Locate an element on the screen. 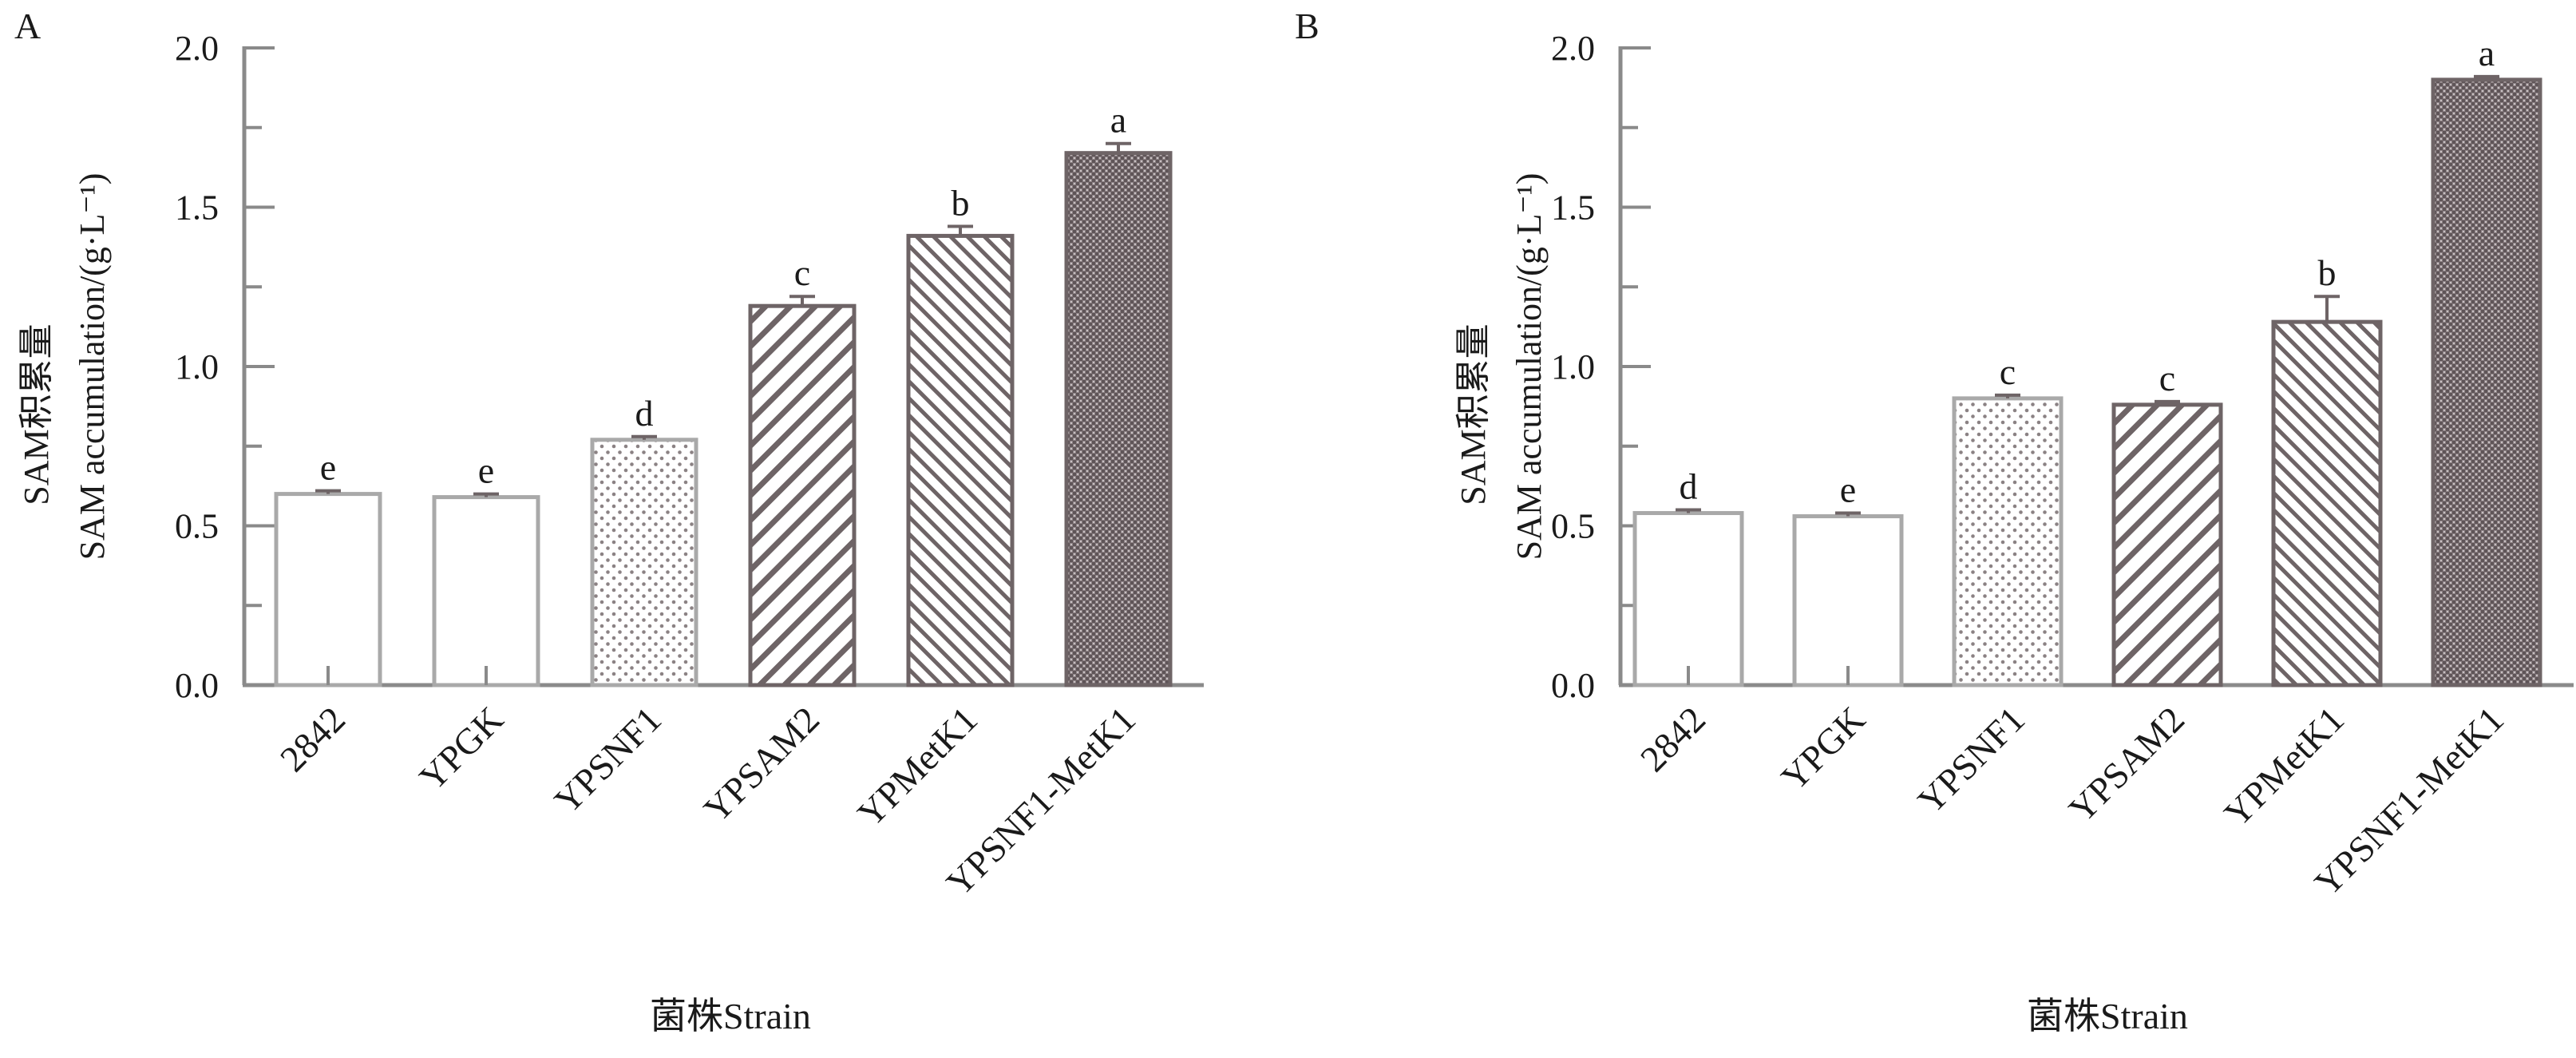  panel-label: A is located at coordinates (28, 26).